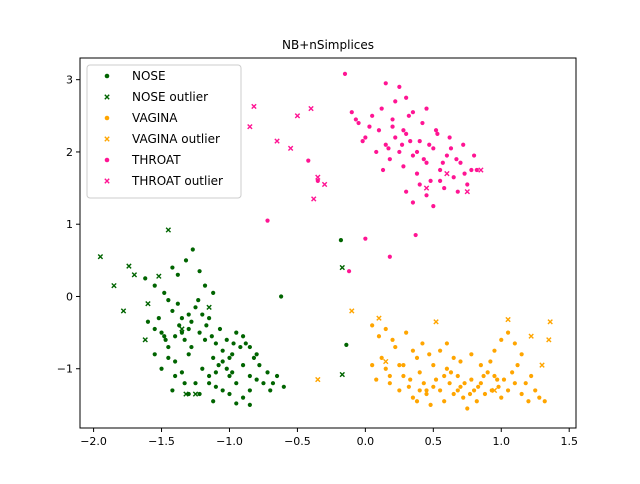  What do you see at coordinates (366, 441) in the screenshot?
I see `x-tick-label: 0.0` at bounding box center [366, 441].